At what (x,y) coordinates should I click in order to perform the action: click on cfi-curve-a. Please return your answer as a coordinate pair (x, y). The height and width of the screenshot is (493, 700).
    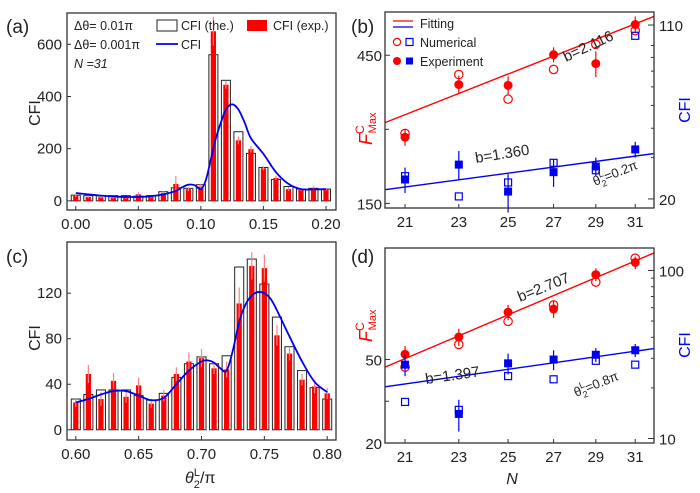
    Looking at the image, I should click on (201, 150).